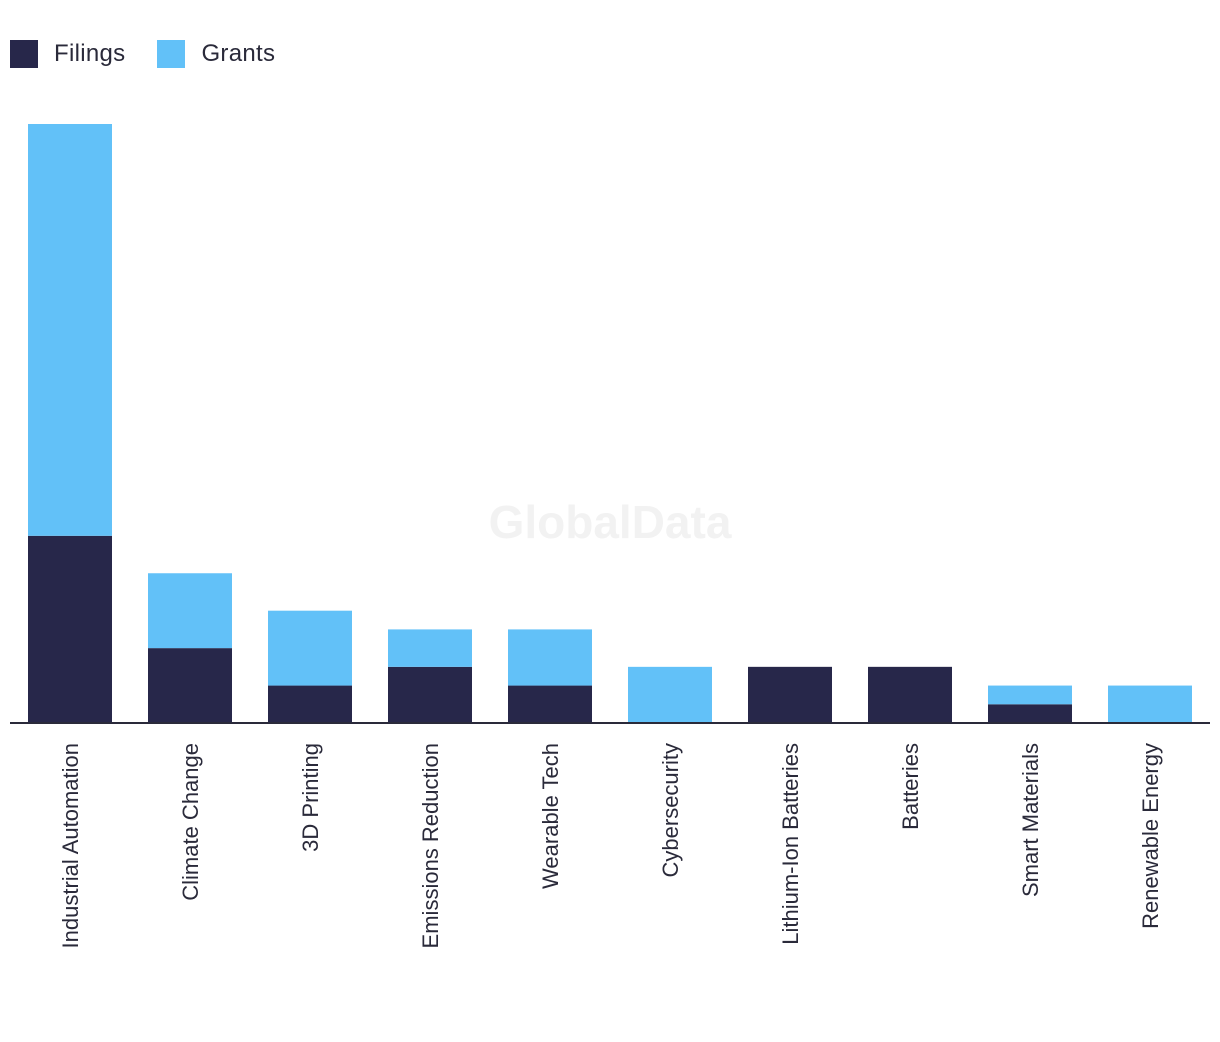  What do you see at coordinates (910, 786) in the screenshot?
I see `x-tick-label-batteries: Batteries` at bounding box center [910, 786].